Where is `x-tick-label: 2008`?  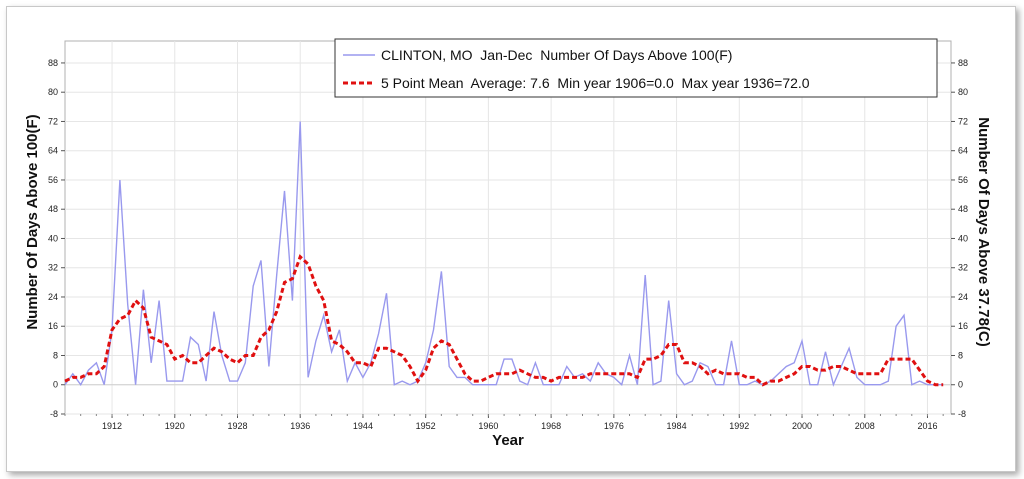 x-tick-label: 2008 is located at coordinates (865, 426).